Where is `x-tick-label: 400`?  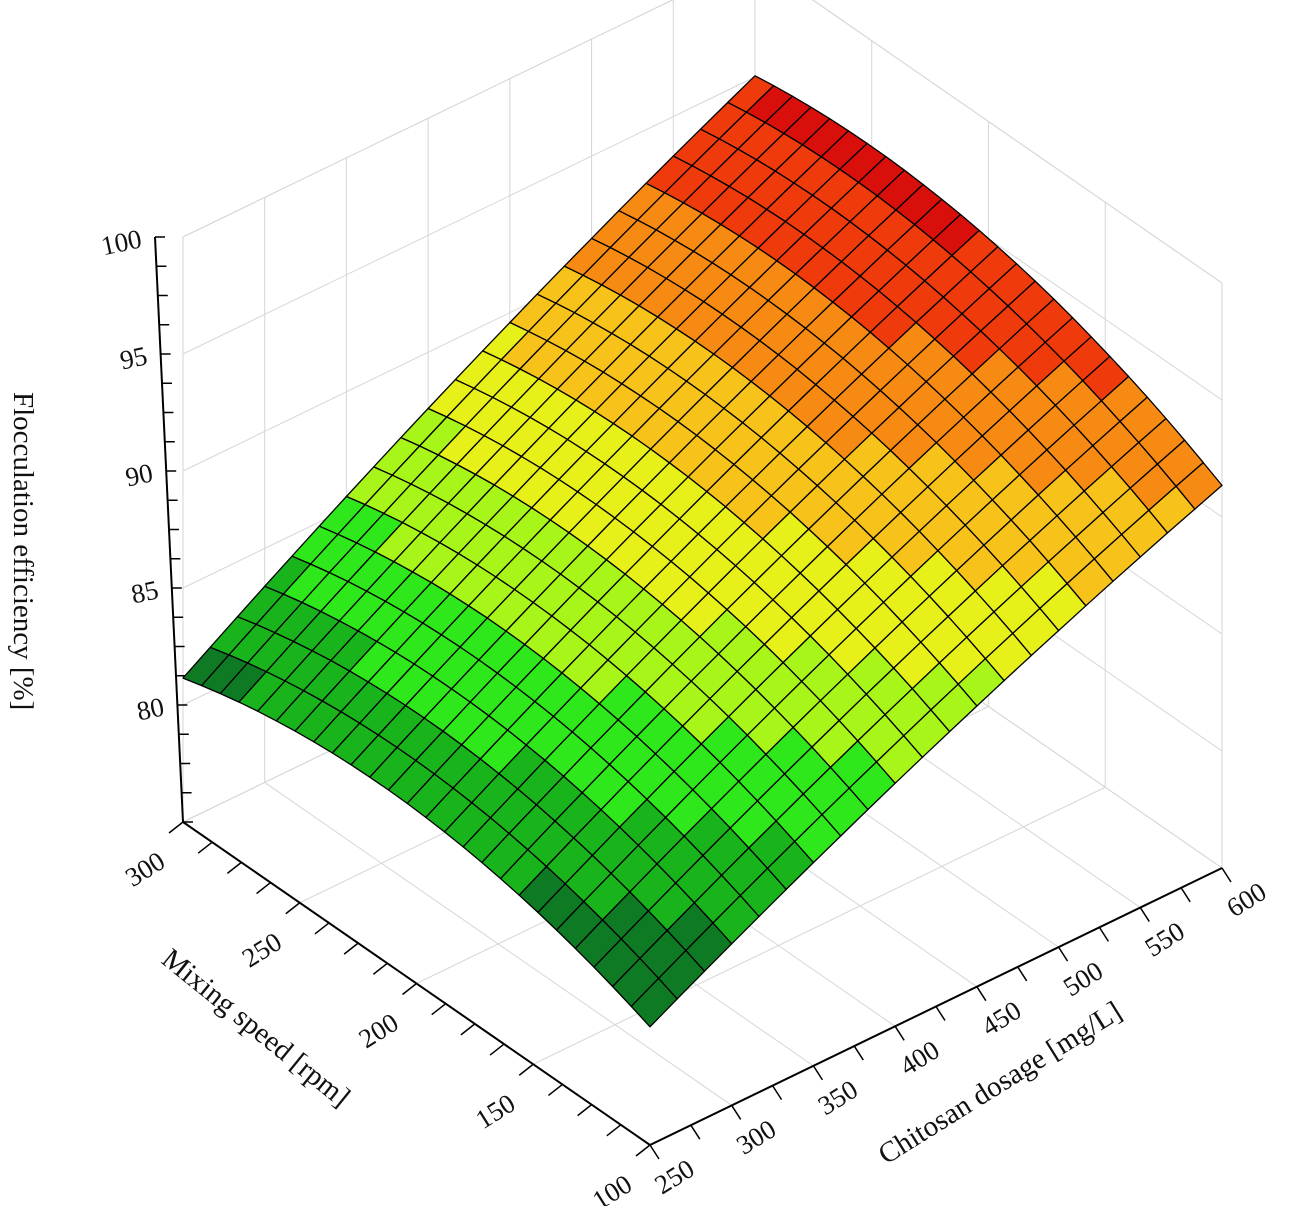
x-tick-label: 400 is located at coordinates (919, 1057).